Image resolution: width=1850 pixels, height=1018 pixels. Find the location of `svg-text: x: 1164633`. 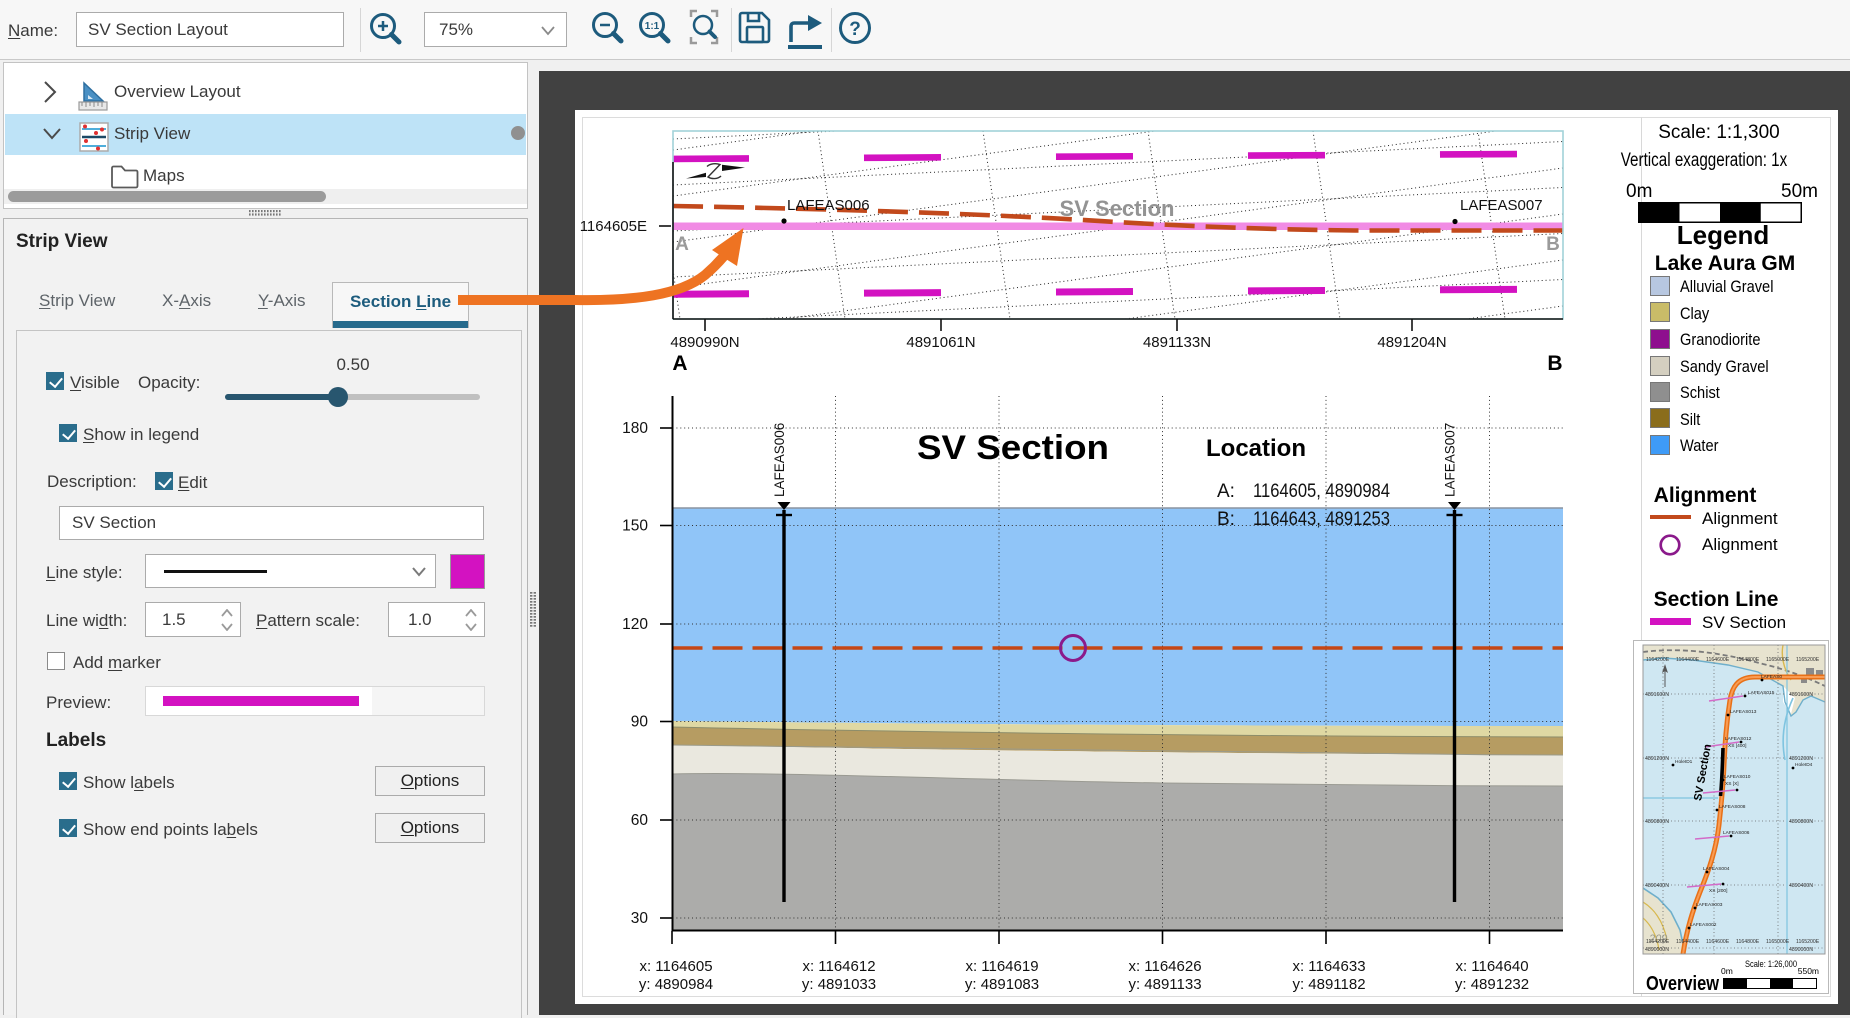

svg-text: x: 1164633 is located at coordinates (1328, 966).